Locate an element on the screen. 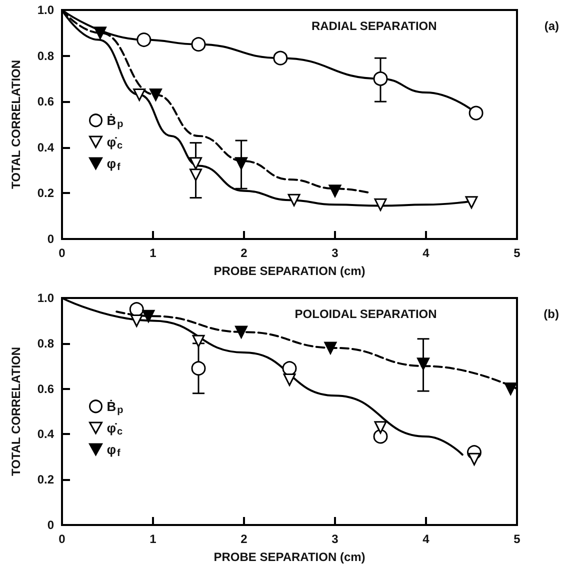 Image resolution: width=565 pixels, height=571 pixels. text: (b) is located at coordinates (552, 313).